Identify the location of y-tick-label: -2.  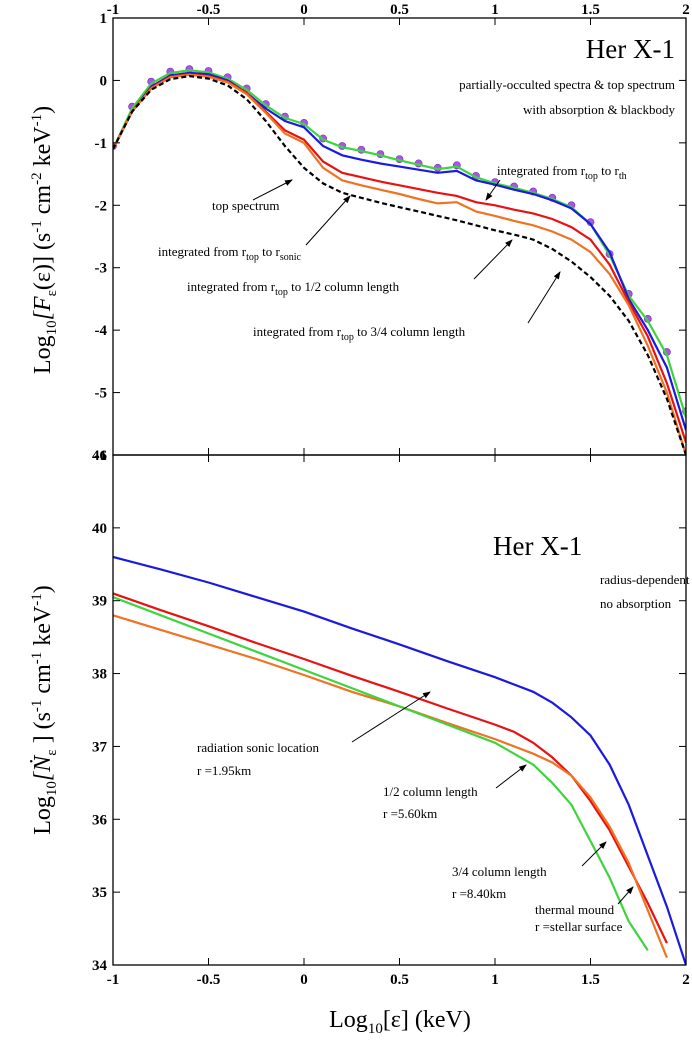
(101, 206).